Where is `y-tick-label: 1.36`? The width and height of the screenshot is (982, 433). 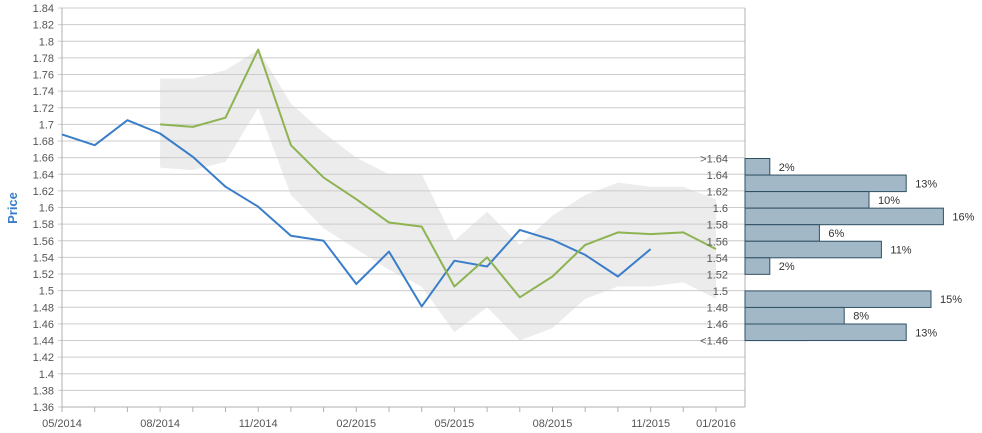 y-tick-label: 1.36 is located at coordinates (43, 408).